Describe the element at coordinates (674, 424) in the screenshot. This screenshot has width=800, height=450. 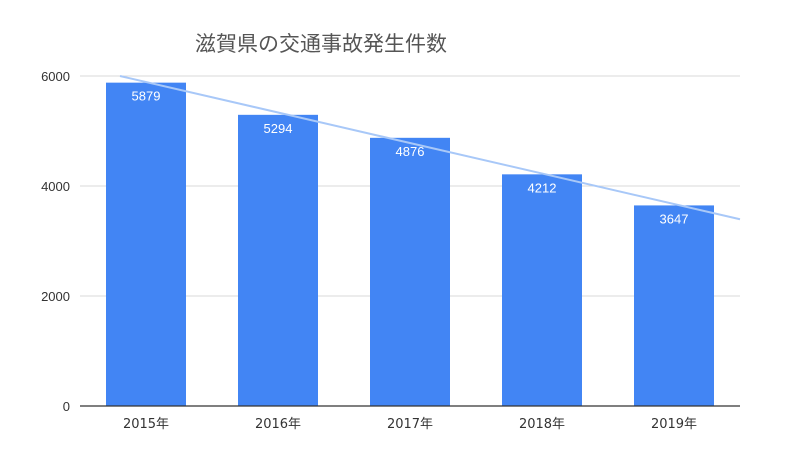
I see `x-tick-label: 2019年` at that location.